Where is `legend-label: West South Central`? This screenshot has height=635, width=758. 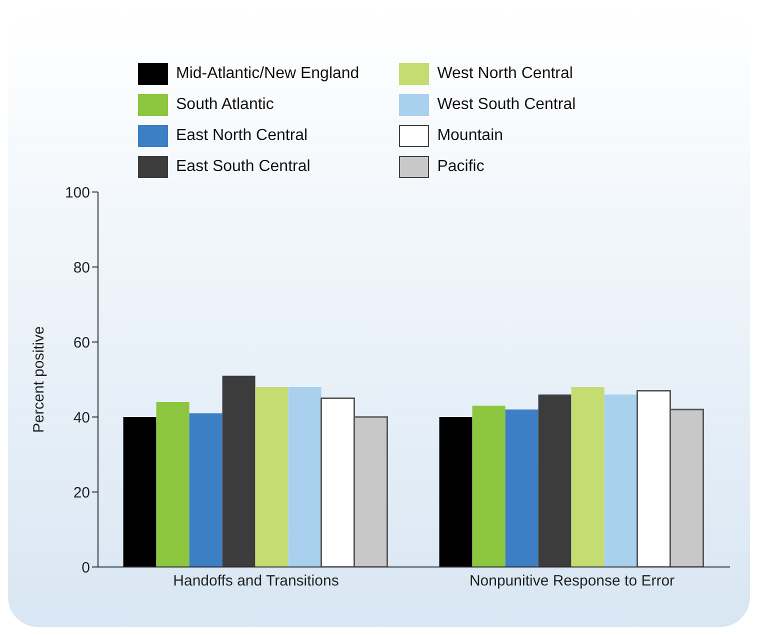 legend-label: West South Central is located at coordinates (506, 105).